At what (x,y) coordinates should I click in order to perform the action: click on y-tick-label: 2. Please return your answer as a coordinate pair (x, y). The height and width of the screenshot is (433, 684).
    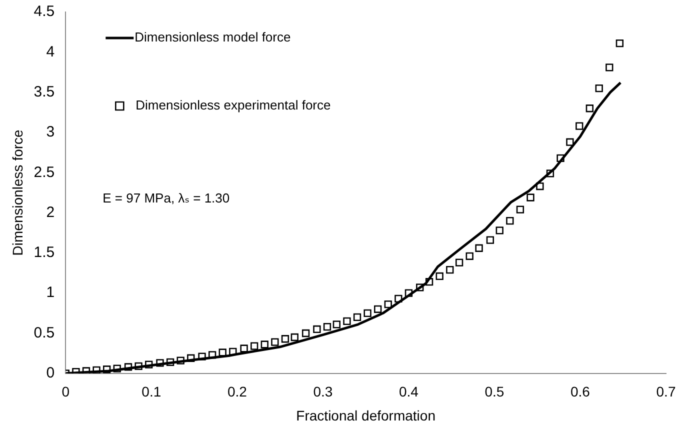
    Looking at the image, I should click on (50, 212).